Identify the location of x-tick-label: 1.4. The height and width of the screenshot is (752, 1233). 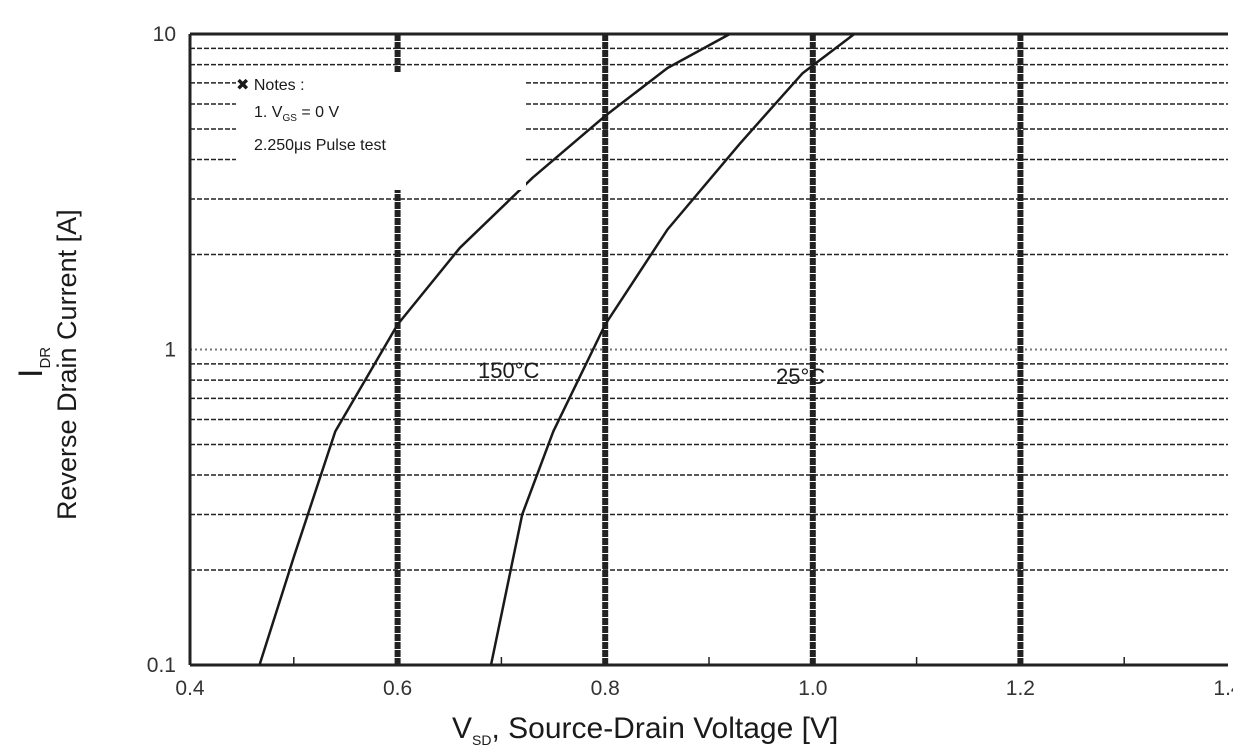
(1223, 688).